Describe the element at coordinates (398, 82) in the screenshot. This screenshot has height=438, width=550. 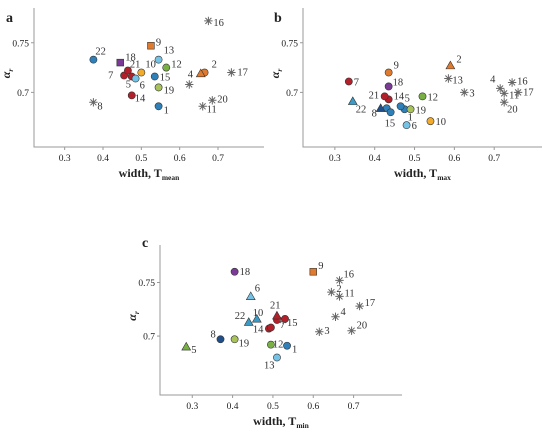
I see `point-label: 18` at that location.